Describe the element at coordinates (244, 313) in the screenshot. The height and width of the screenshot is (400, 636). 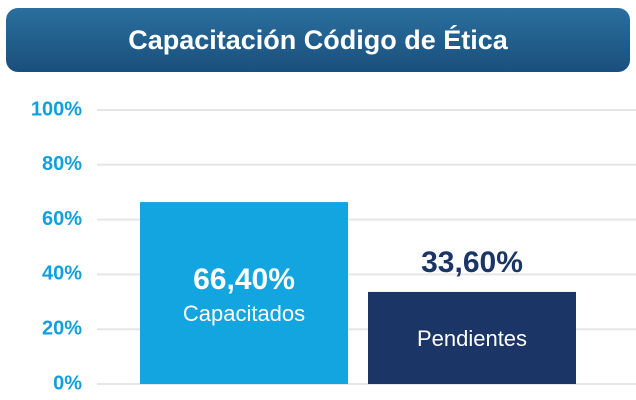
I see `category-label: Capacitados` at that location.